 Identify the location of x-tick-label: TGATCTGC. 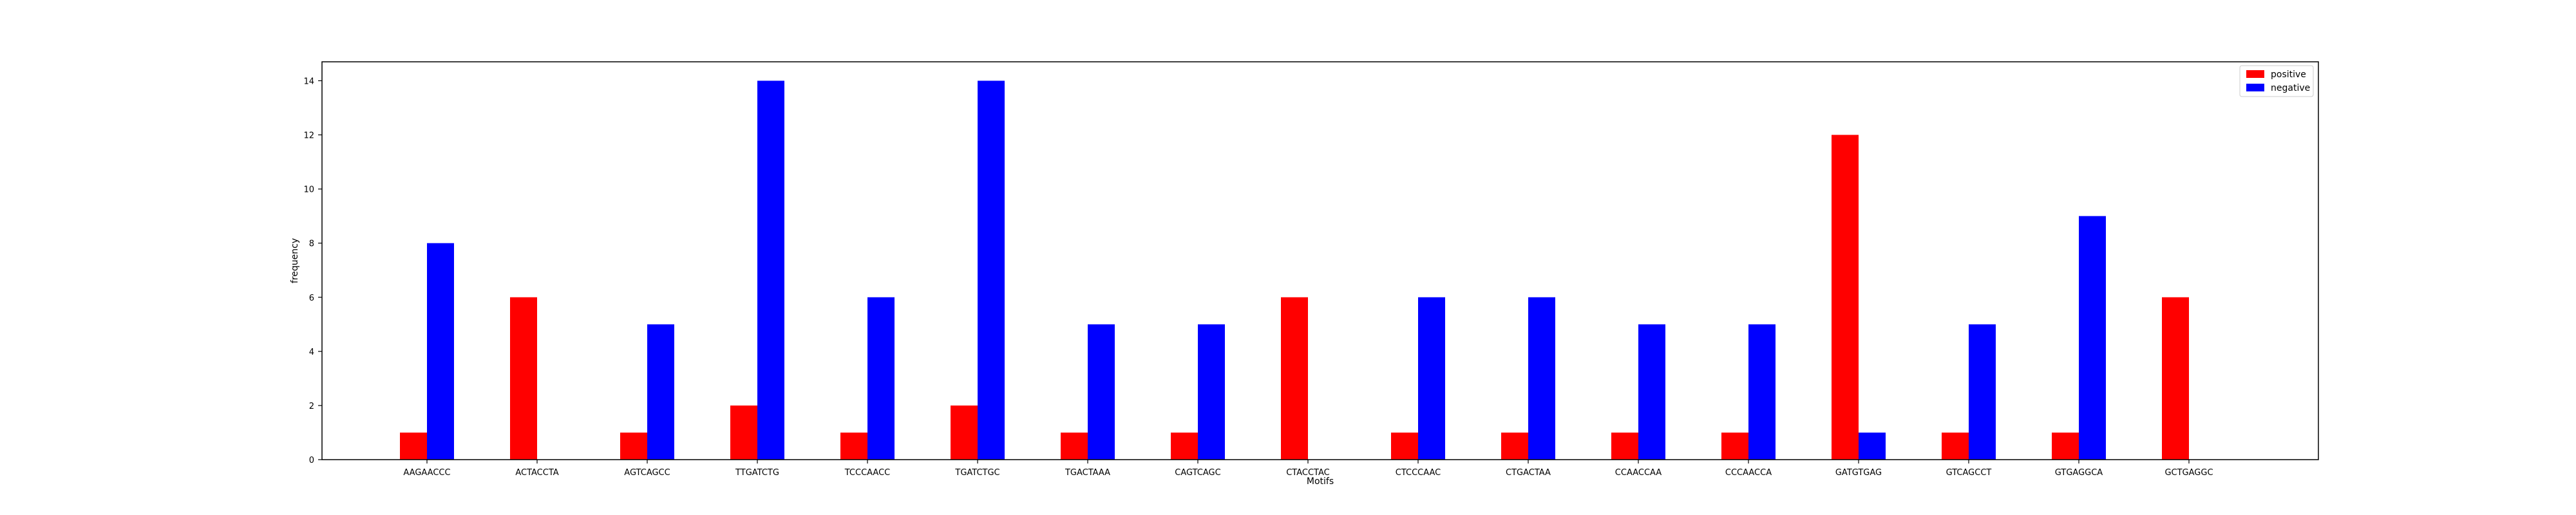
(976, 473).